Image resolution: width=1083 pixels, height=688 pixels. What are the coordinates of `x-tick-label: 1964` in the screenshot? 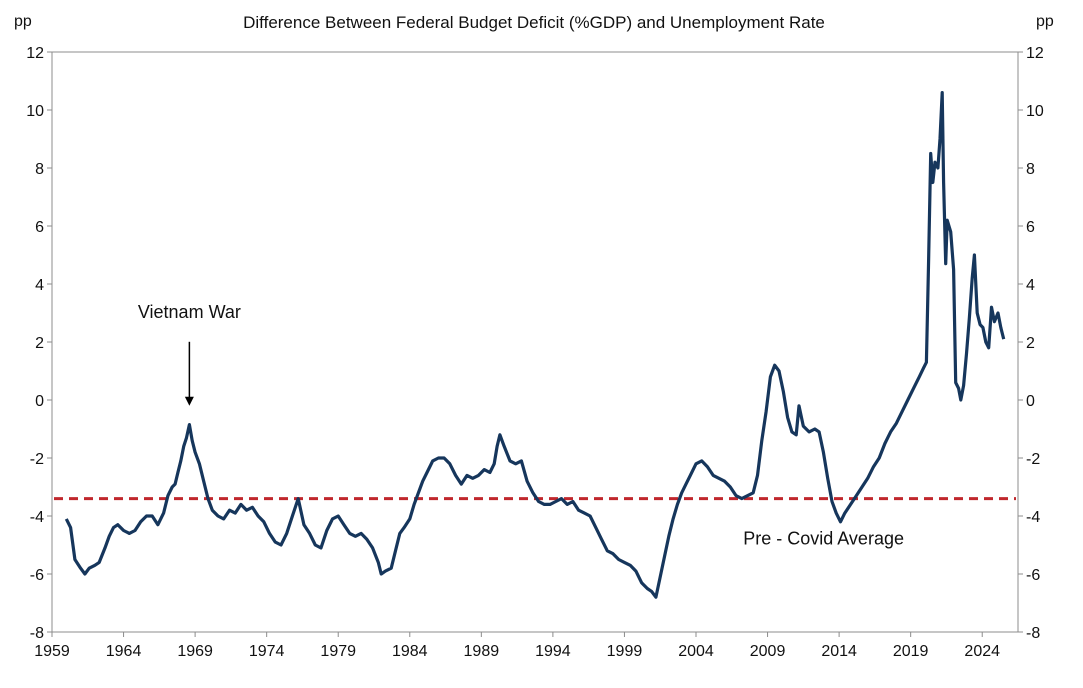 It's located at (124, 651).